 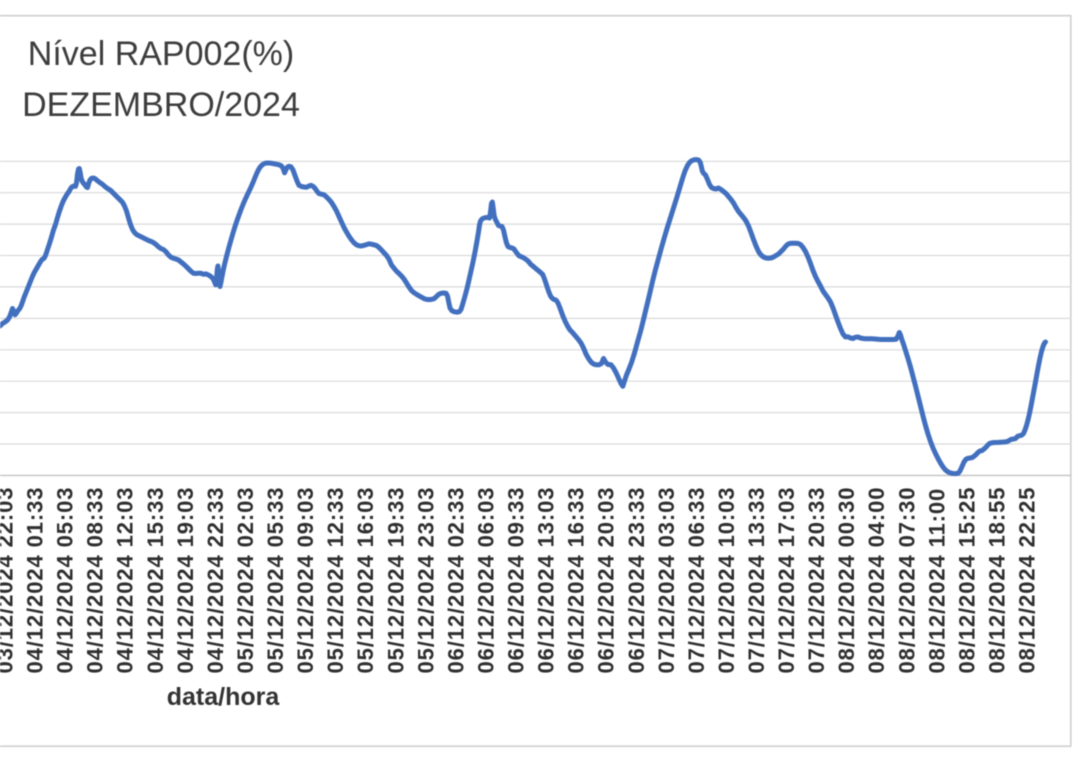 I want to click on svg-text: 07/12/2024 06:33, so click(x=696, y=580).